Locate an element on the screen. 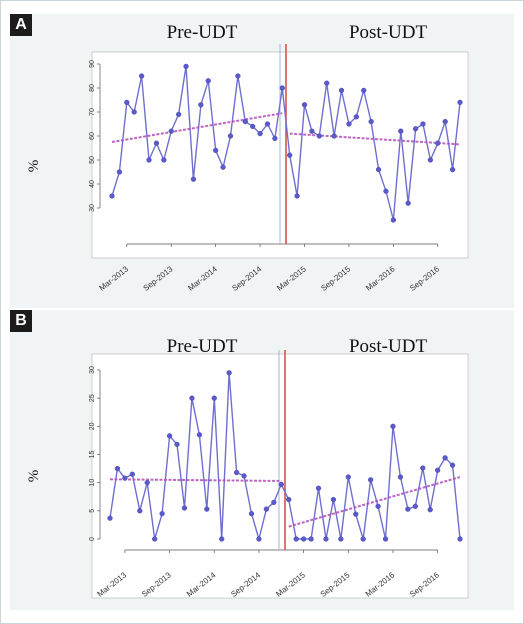 This screenshot has width=524, height=624. panel-a-y-tick-label: 70 is located at coordinates (92, 112).